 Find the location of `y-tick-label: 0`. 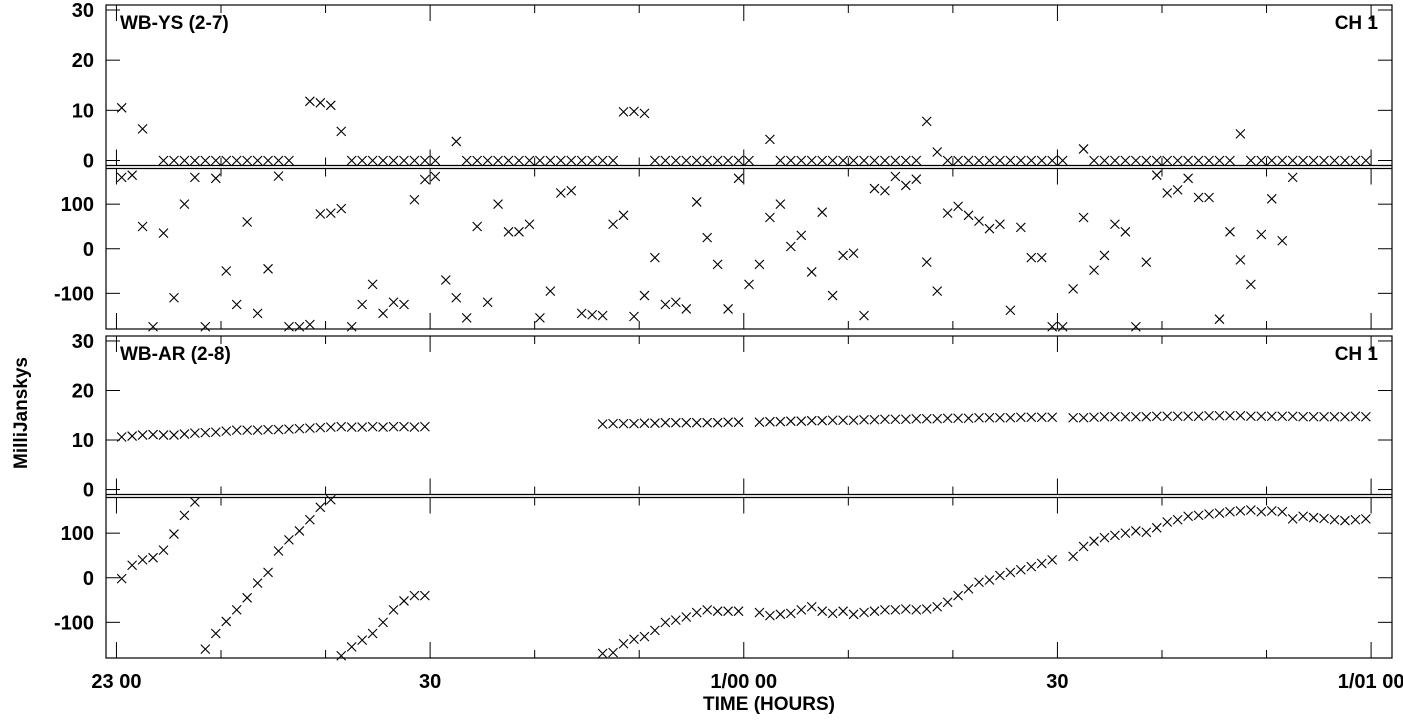

y-tick-label: 0 is located at coordinates (88, 579).